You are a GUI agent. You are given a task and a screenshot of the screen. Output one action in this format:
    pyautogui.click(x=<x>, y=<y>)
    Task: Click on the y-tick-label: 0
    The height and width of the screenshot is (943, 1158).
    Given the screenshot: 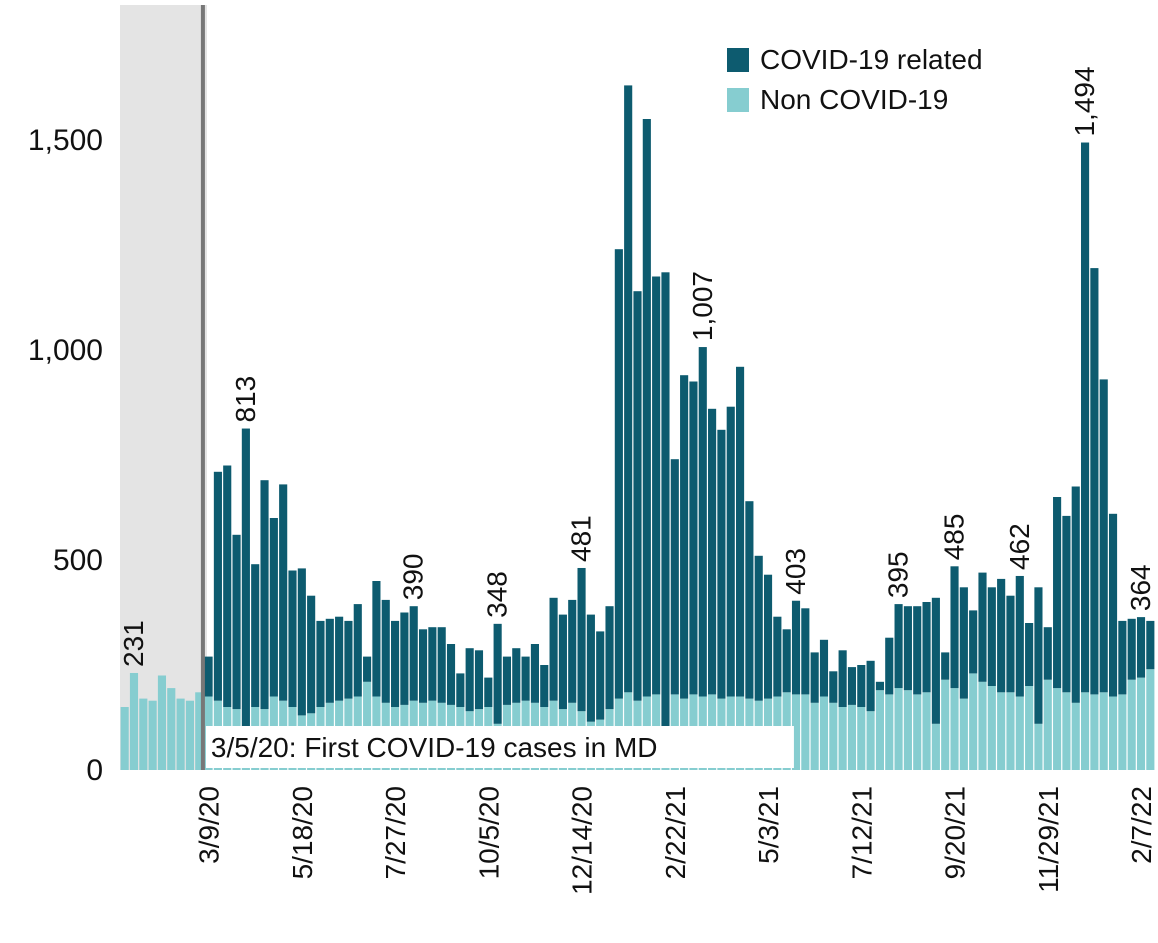 What is the action you would take?
    pyautogui.click(x=94, y=770)
    